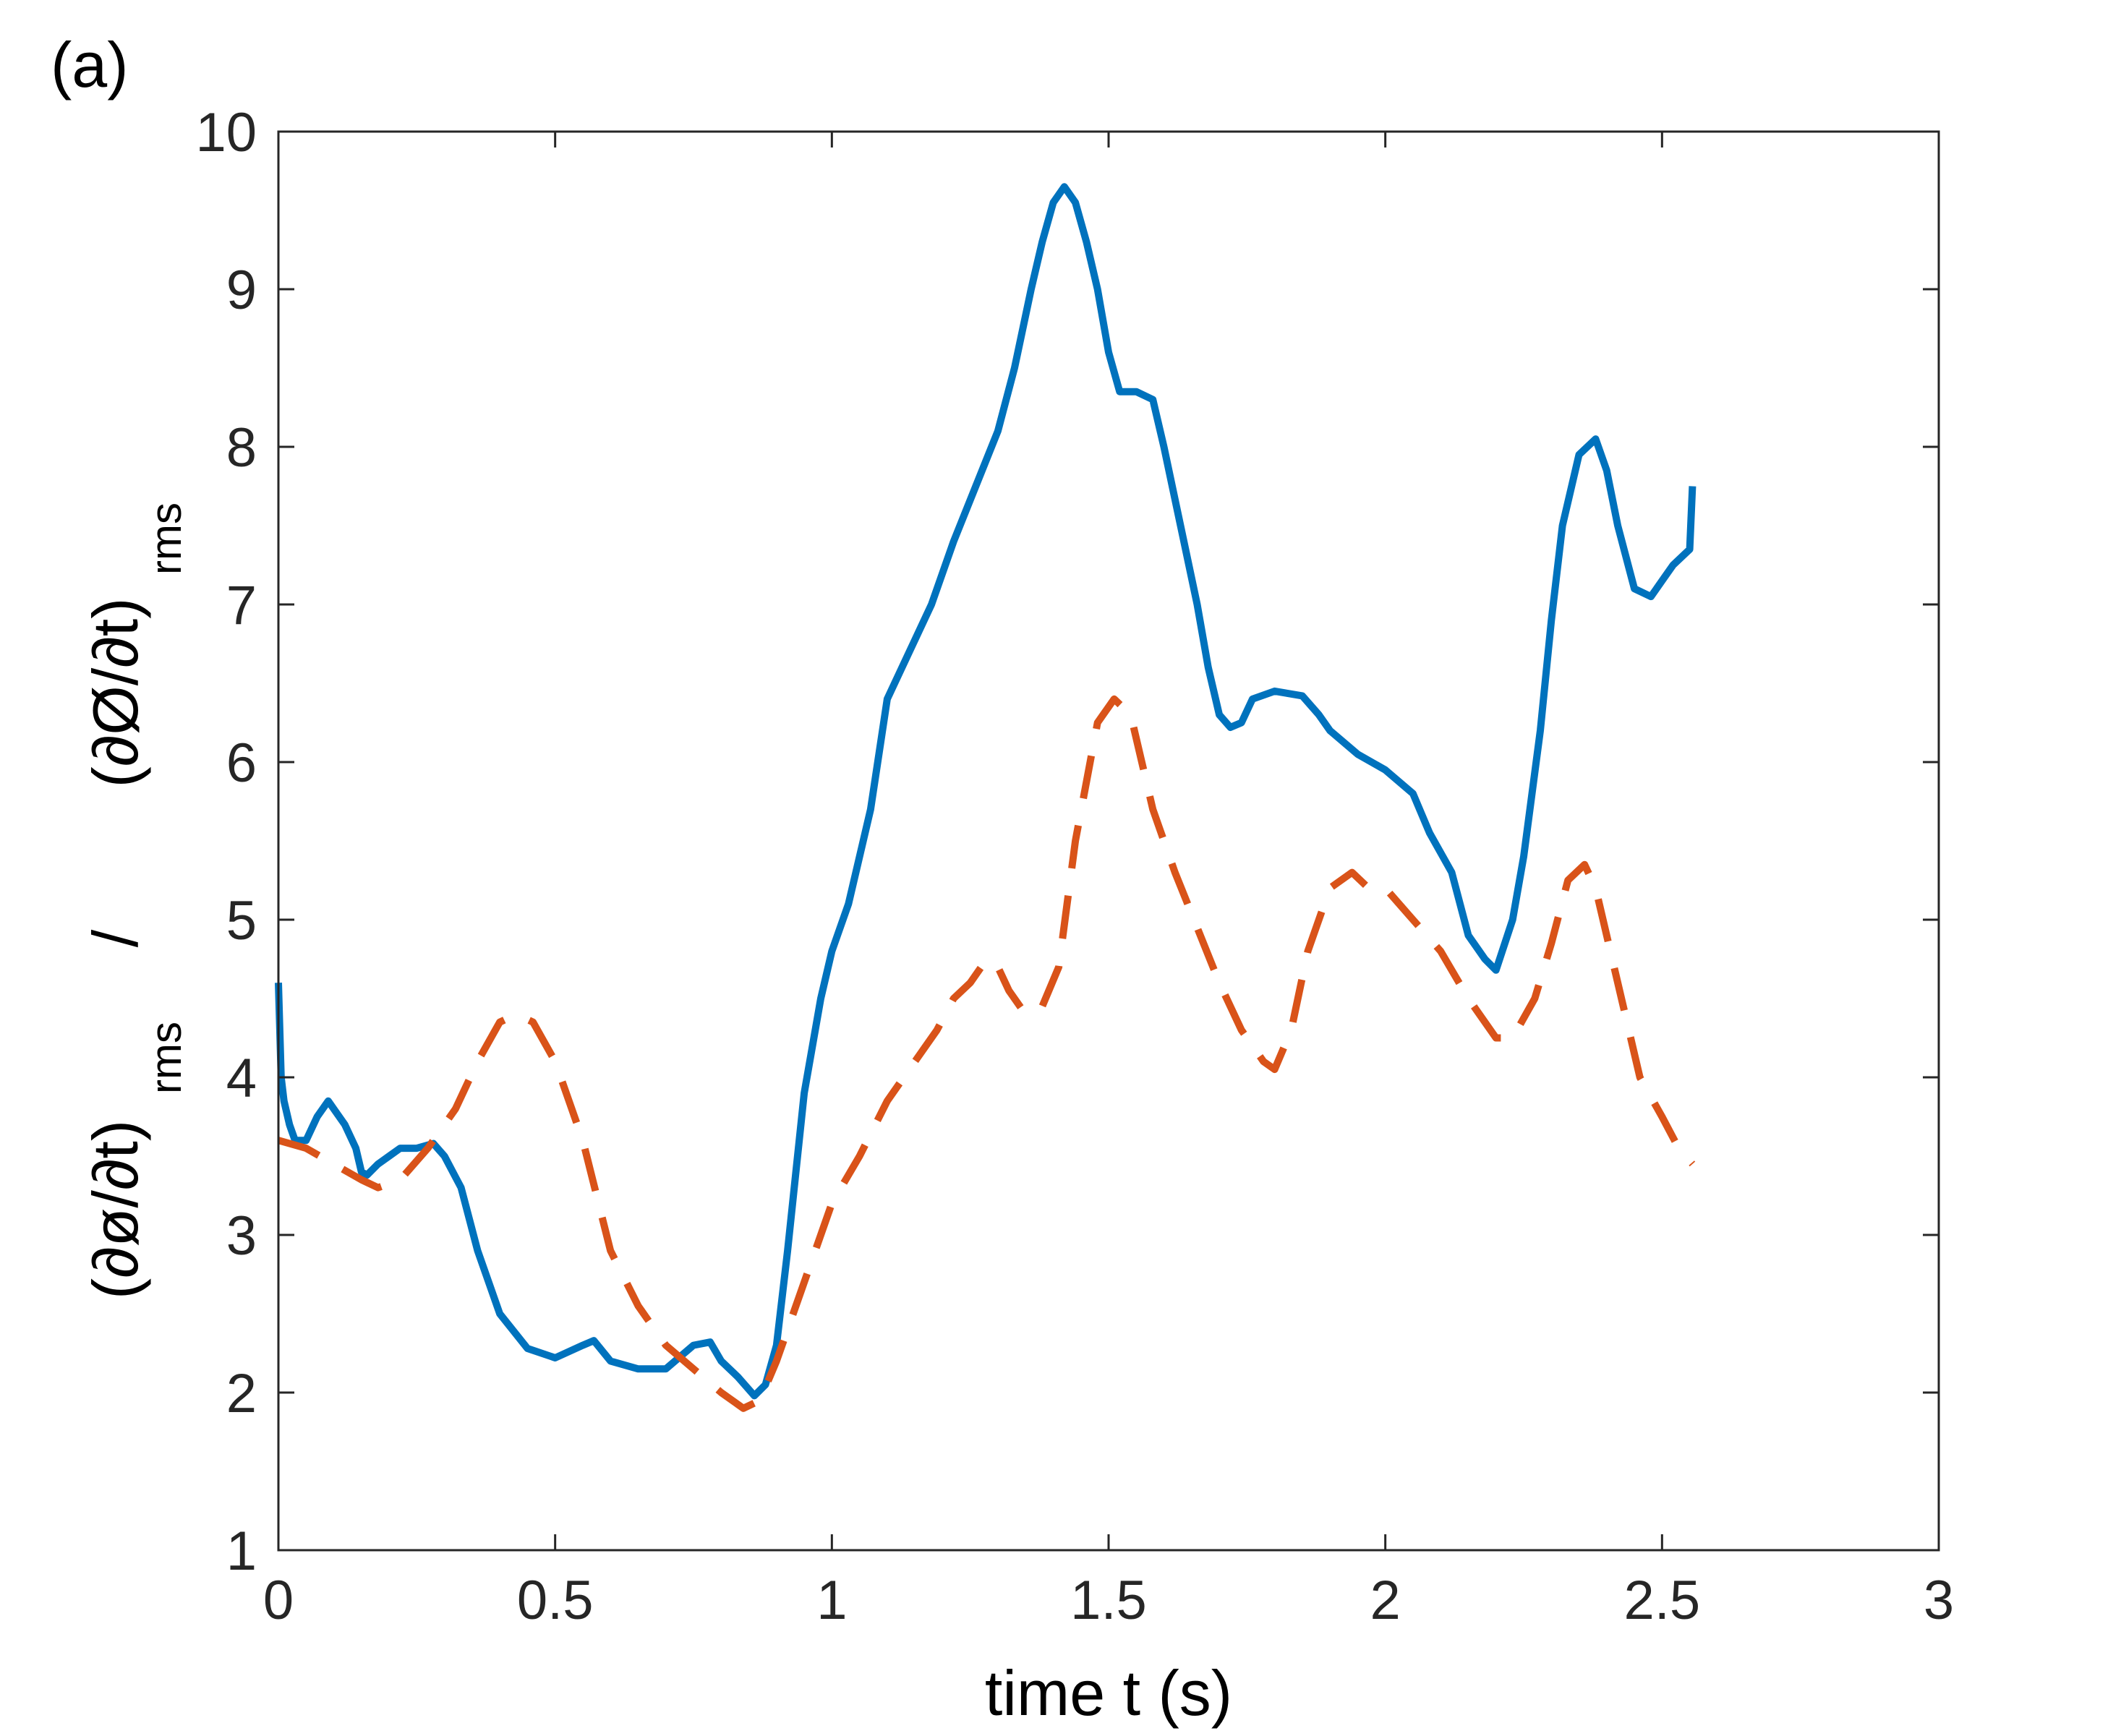 The height and width of the screenshot is (1736, 2121). What do you see at coordinates (241, 1551) in the screenshot?
I see `y-tick-label: 1` at bounding box center [241, 1551].